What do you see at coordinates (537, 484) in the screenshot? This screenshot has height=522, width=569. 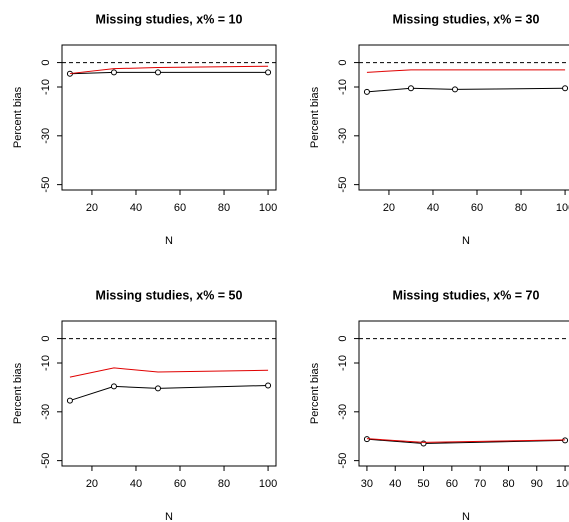 I see `x-tick-label: 90` at bounding box center [537, 484].